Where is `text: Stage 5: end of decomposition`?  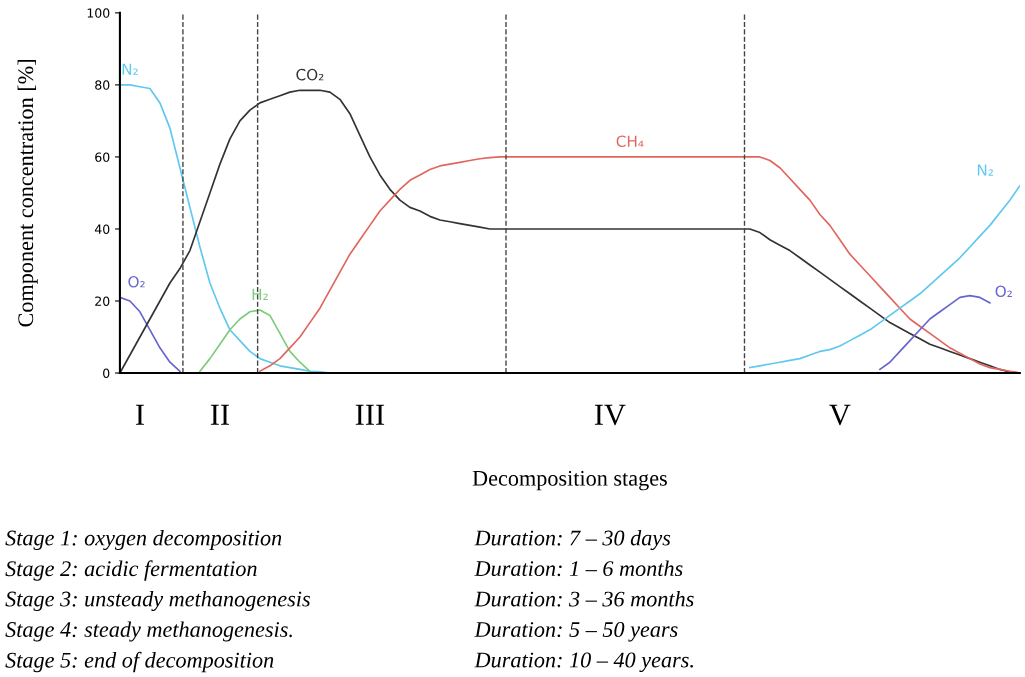 text: Stage 5: end of decomposition is located at coordinates (139, 662).